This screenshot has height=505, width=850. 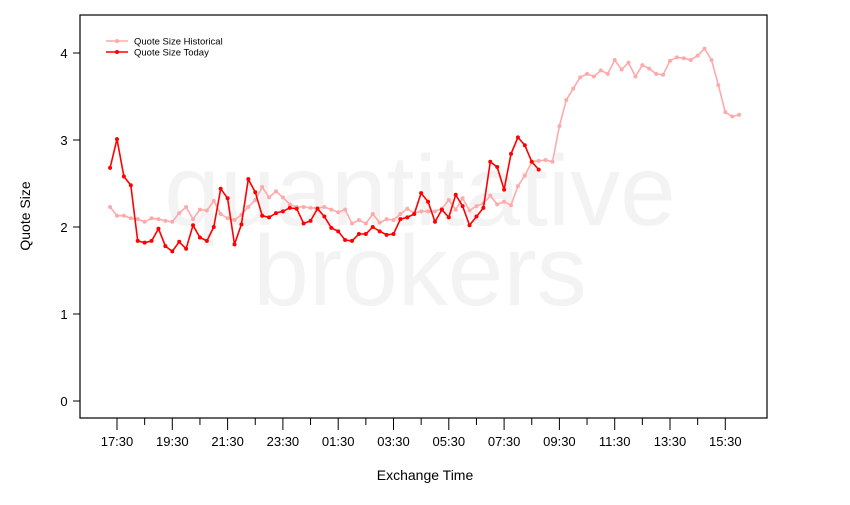 What do you see at coordinates (63, 314) in the screenshot?
I see `y-tick-label: 1` at bounding box center [63, 314].